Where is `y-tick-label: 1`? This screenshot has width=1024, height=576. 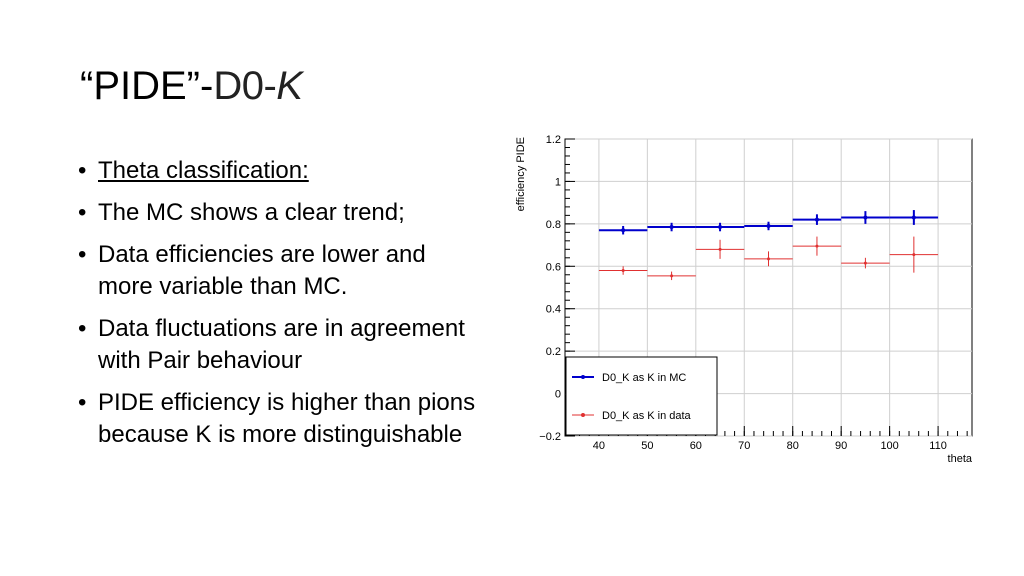 y-tick-label: 1 is located at coordinates (558, 182).